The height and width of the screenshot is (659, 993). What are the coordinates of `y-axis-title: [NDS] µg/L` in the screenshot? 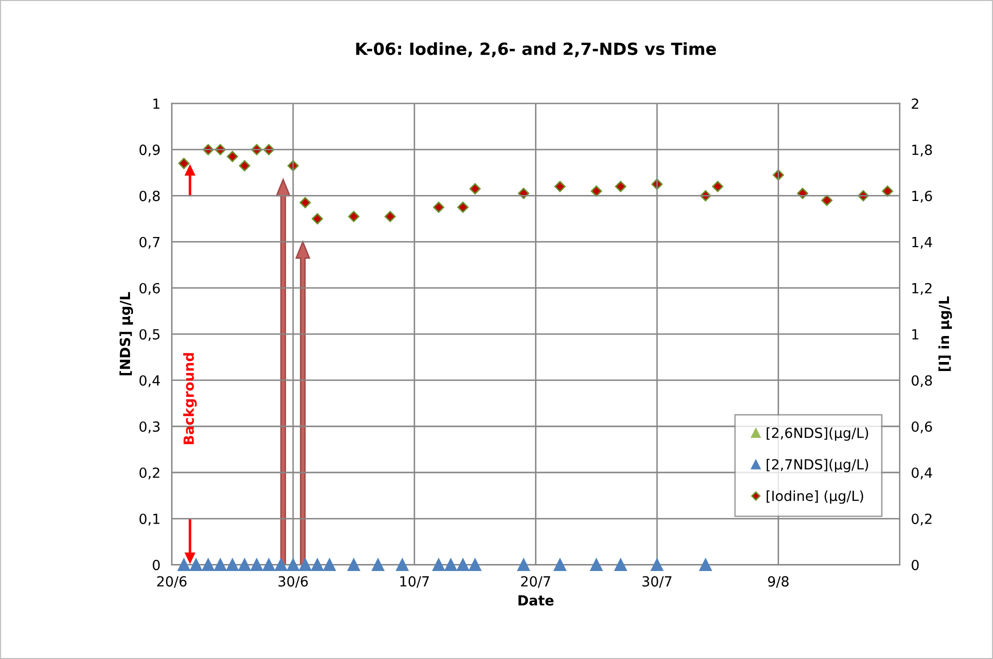 It's located at (126, 334).